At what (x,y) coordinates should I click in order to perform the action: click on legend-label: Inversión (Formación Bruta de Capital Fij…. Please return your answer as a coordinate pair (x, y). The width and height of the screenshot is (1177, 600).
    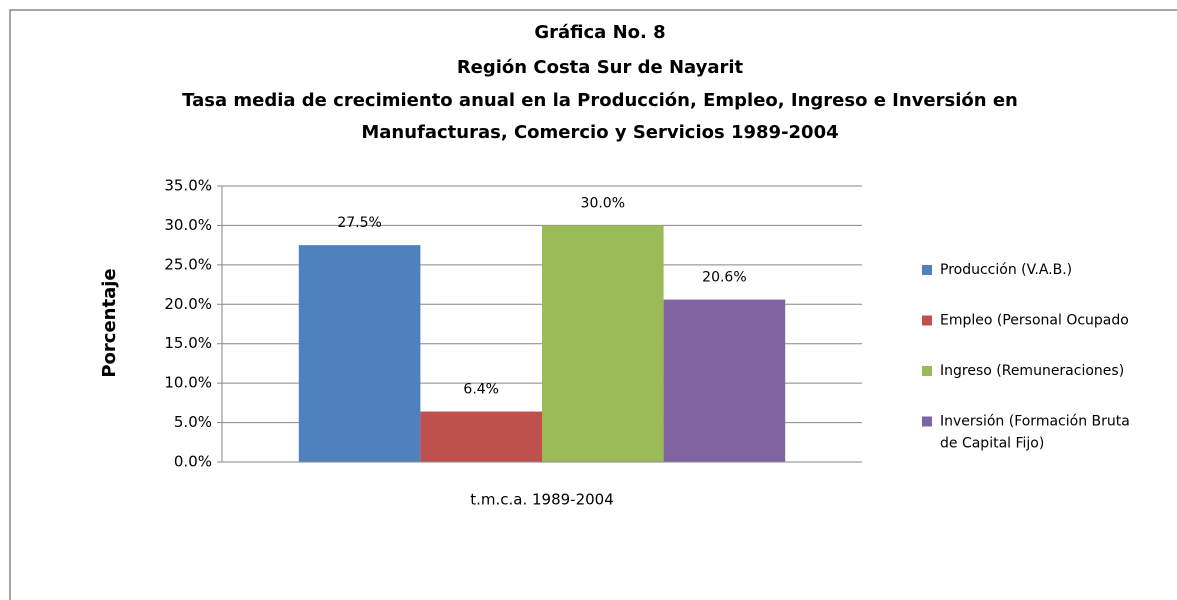
    Looking at the image, I should click on (1035, 433).